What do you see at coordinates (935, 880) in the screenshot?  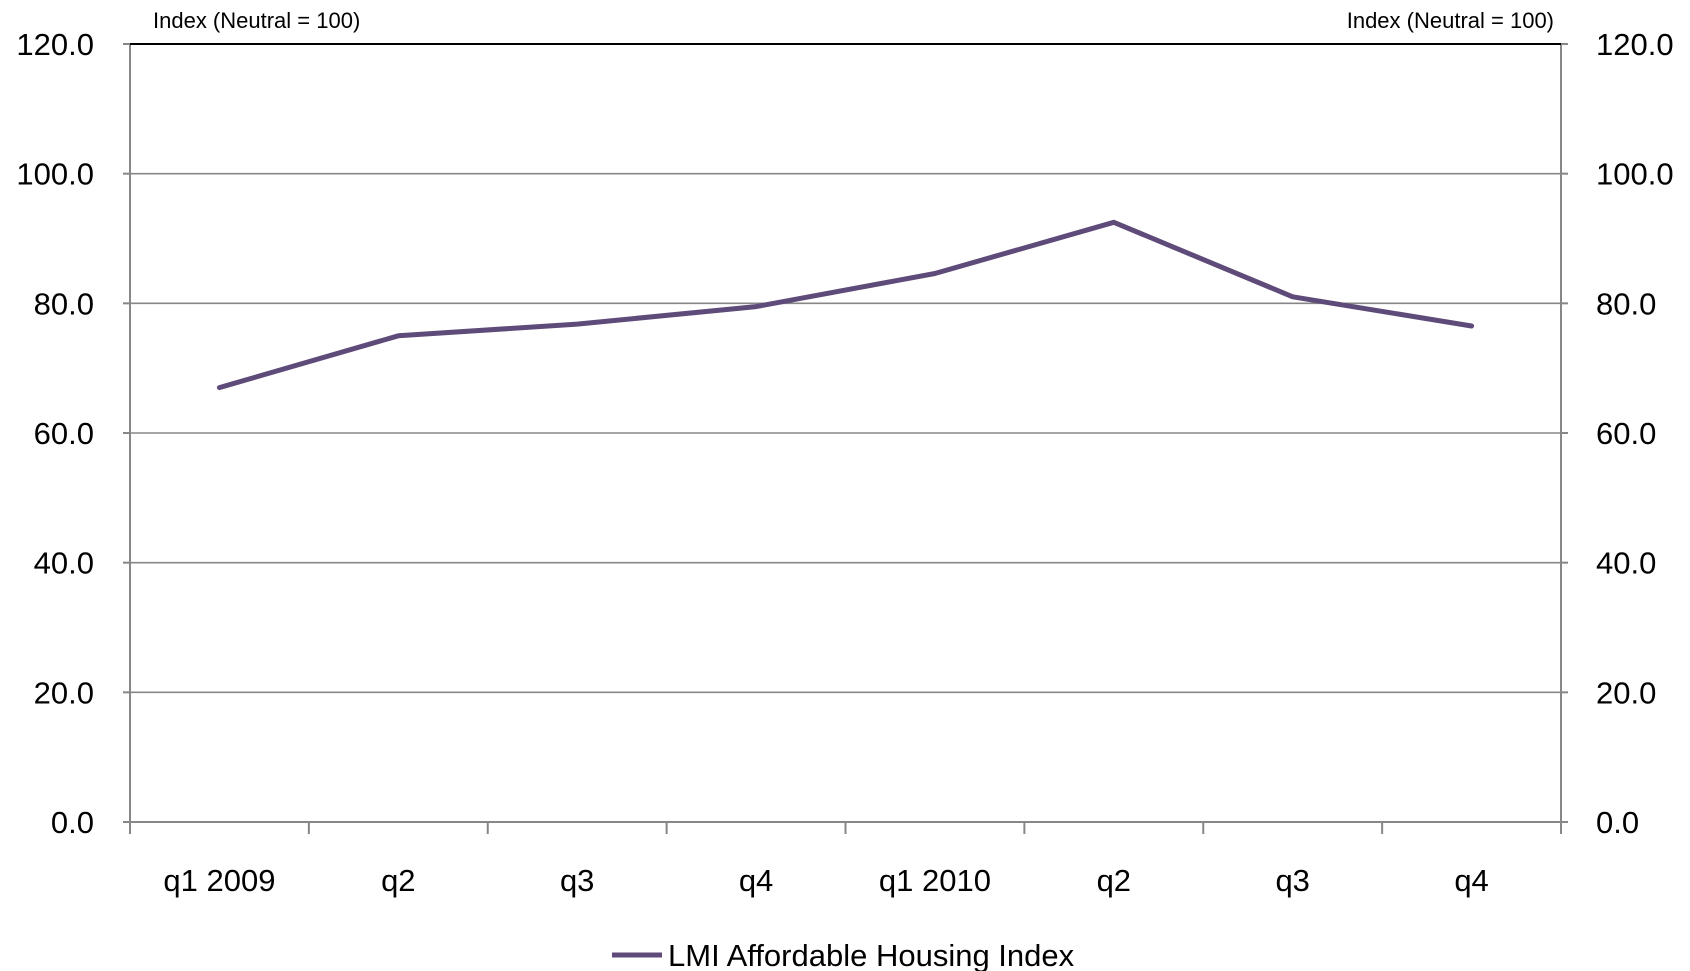 I see `x-tick-label: q1 2010` at bounding box center [935, 880].